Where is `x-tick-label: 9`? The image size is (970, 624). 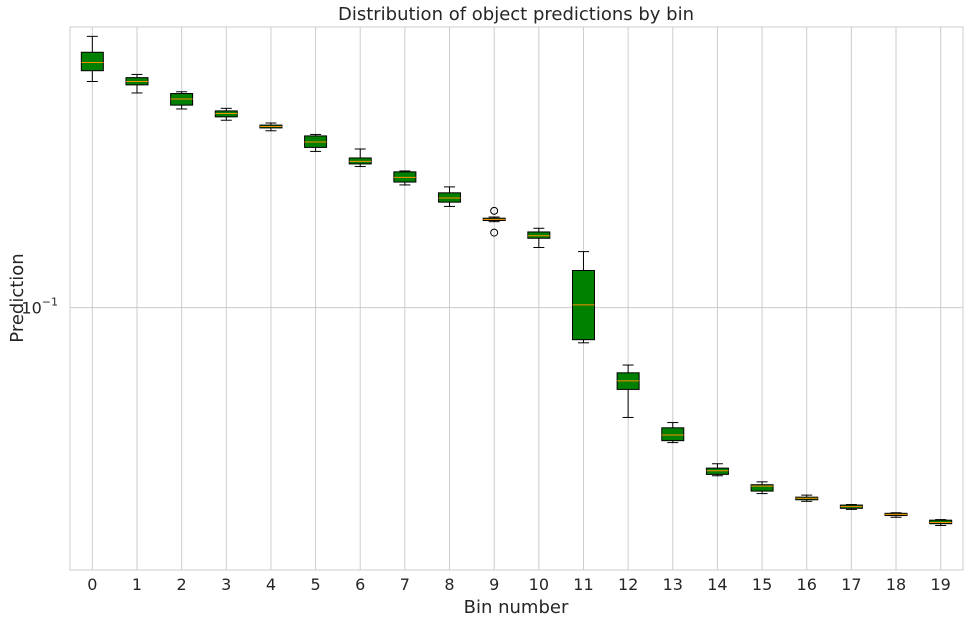 x-tick-label: 9 is located at coordinates (494, 584).